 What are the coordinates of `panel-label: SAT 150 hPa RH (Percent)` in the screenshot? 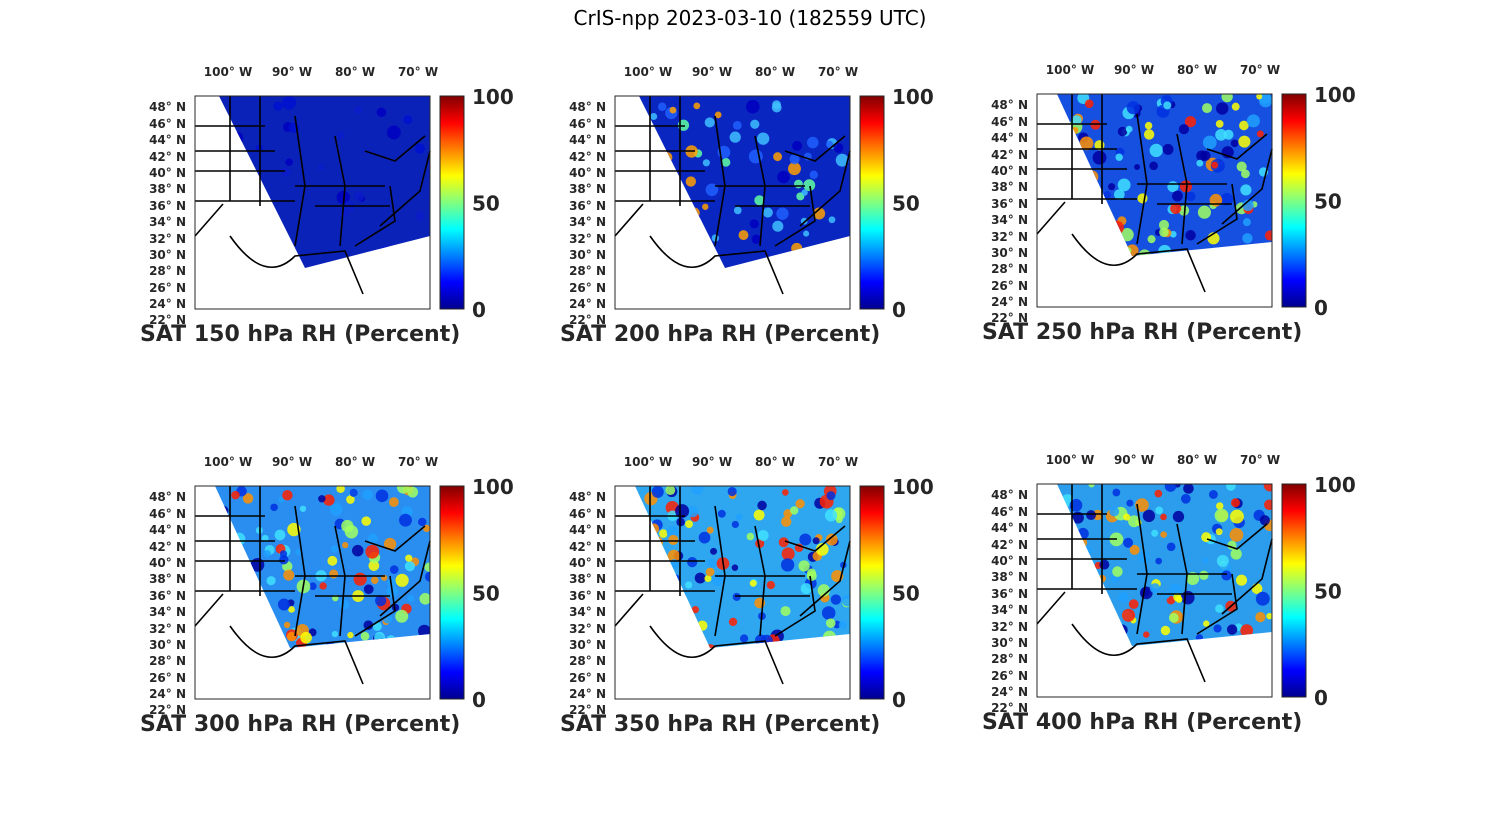 It's located at (300, 334).